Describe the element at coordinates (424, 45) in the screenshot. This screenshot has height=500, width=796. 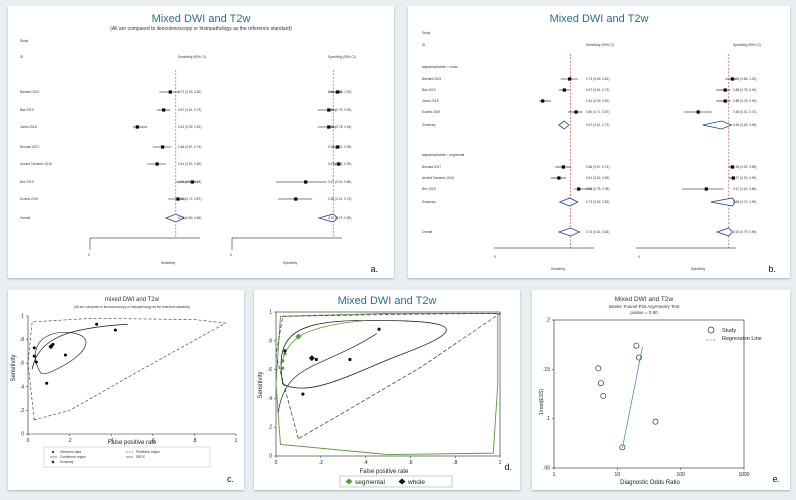
I see `panel-b-id-header: ID` at that location.